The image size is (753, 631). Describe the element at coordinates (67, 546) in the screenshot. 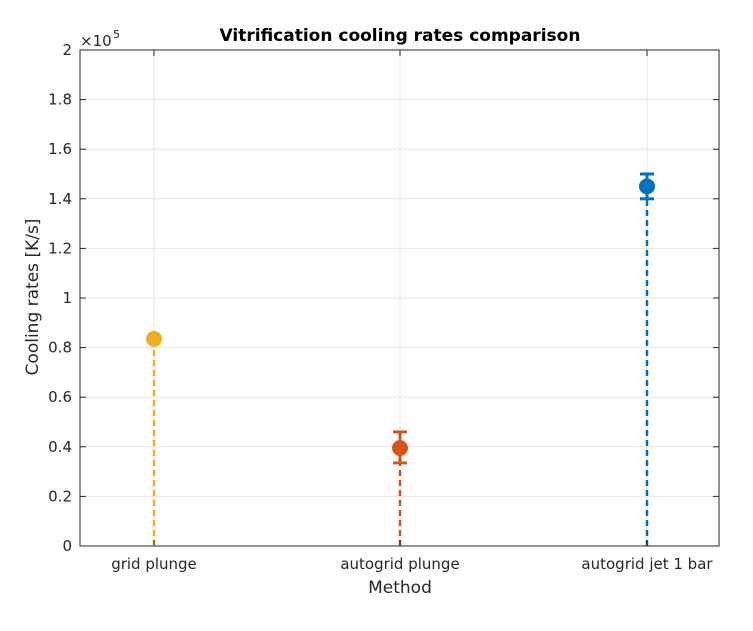

I see `y-tick-label: 0` at that location.